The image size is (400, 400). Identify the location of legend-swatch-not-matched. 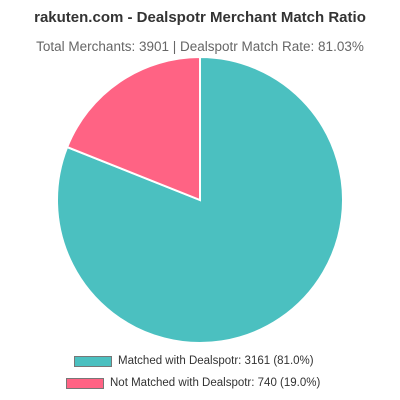
(85, 383).